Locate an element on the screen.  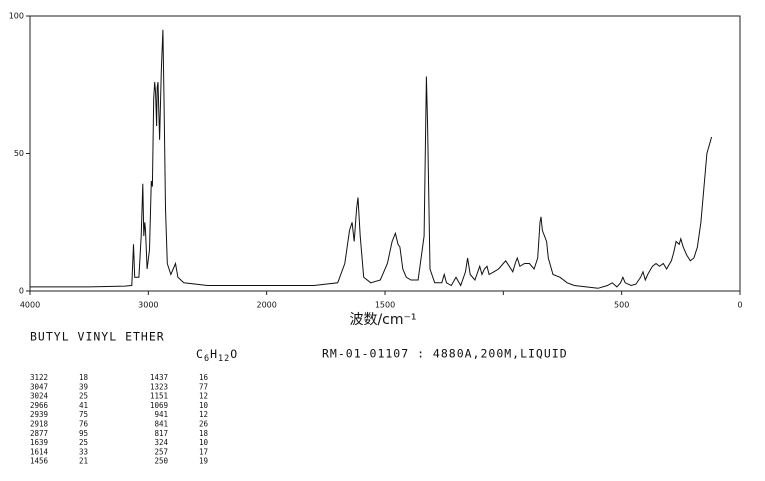
x-tick-label: 500 is located at coordinates (621, 305).